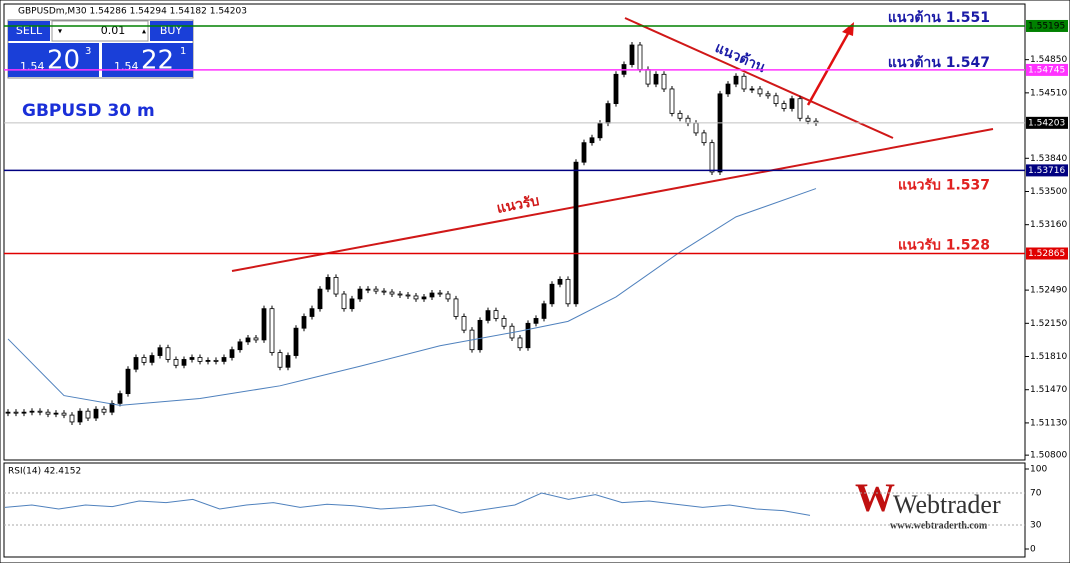  I want to click on rsi-label: RSI(14) 42.4152, so click(44, 472).